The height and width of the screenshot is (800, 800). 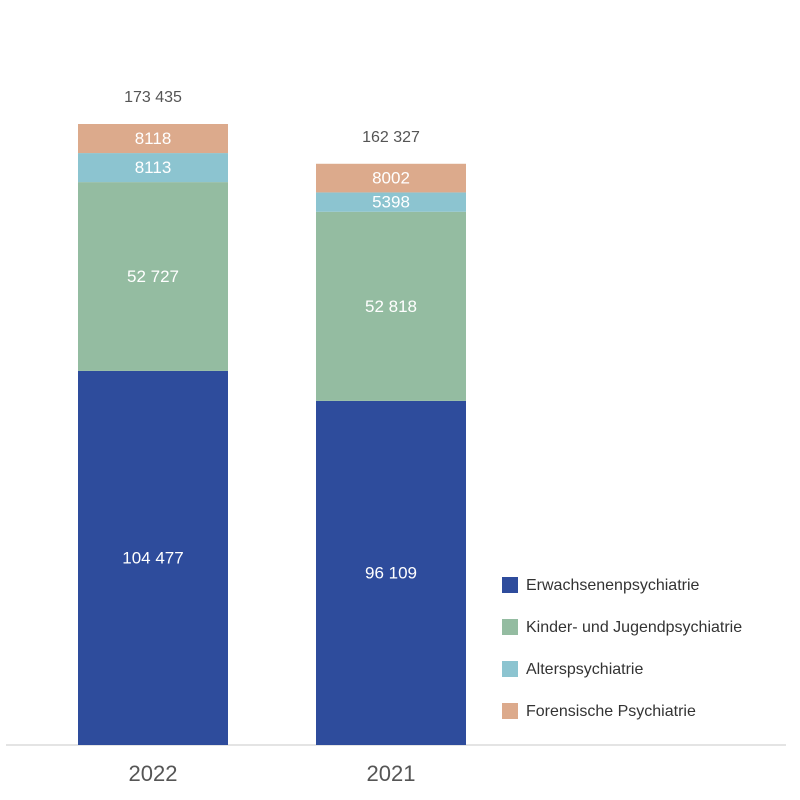 I want to click on data-label-2022-3: 8113, so click(x=153, y=167).